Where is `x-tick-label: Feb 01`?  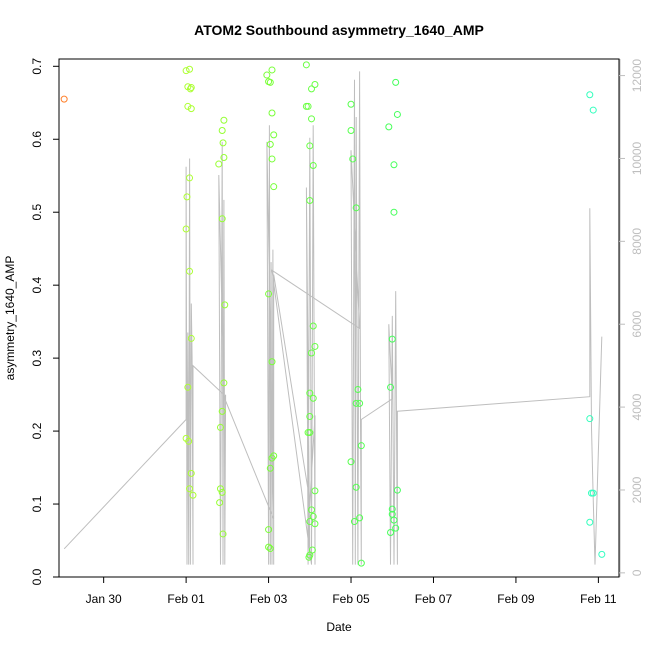 x-tick-label: Feb 01 is located at coordinates (186, 599).